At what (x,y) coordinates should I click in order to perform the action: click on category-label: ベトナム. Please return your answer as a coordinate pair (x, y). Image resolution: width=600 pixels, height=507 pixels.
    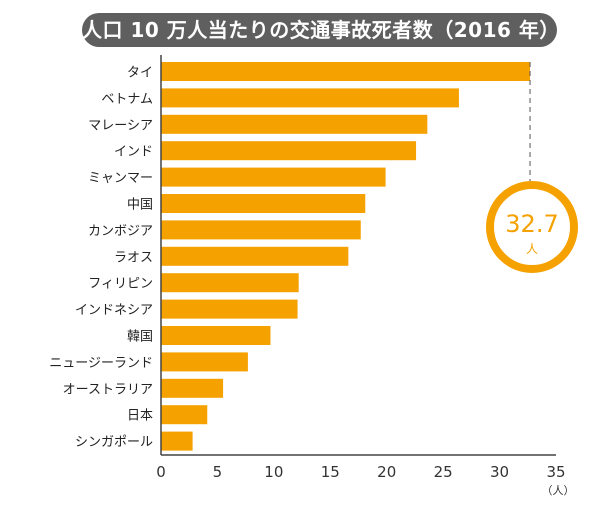
    Looking at the image, I should click on (127, 99).